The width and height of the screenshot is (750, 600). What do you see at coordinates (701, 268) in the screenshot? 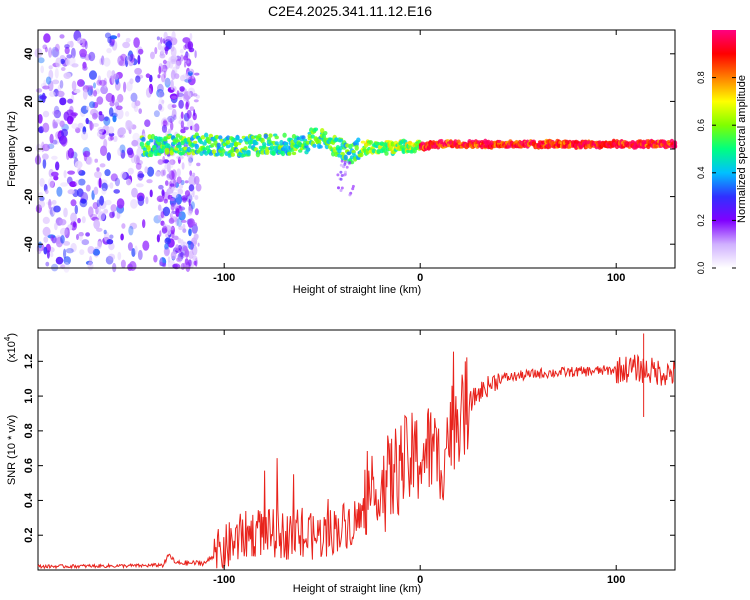
I see `colorbar-tick-label: 0.0` at bounding box center [701, 268].